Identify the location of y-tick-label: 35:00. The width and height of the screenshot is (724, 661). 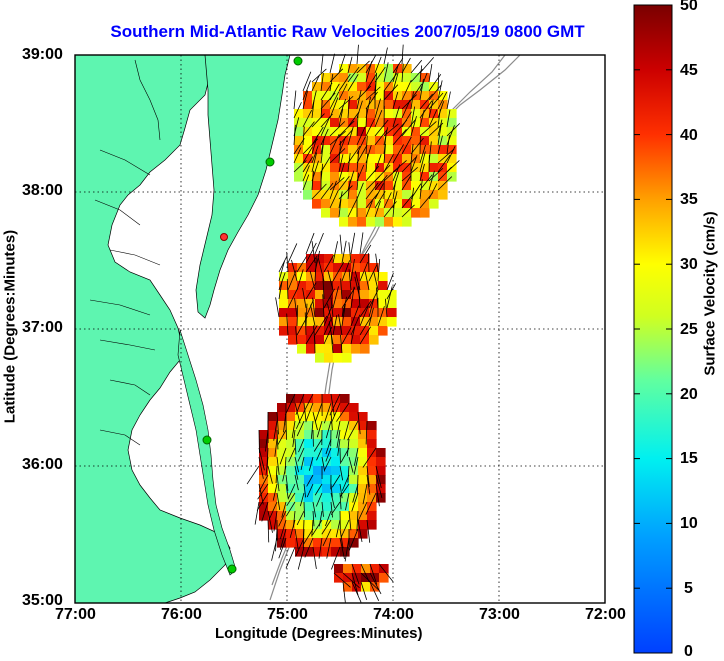
(42, 601).